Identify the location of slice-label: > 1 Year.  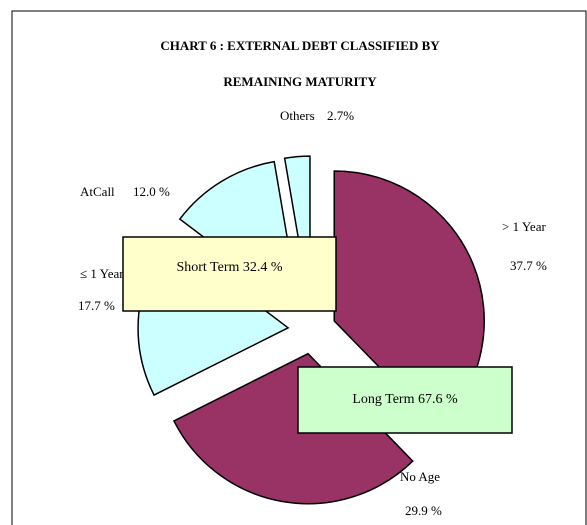
(524, 226).